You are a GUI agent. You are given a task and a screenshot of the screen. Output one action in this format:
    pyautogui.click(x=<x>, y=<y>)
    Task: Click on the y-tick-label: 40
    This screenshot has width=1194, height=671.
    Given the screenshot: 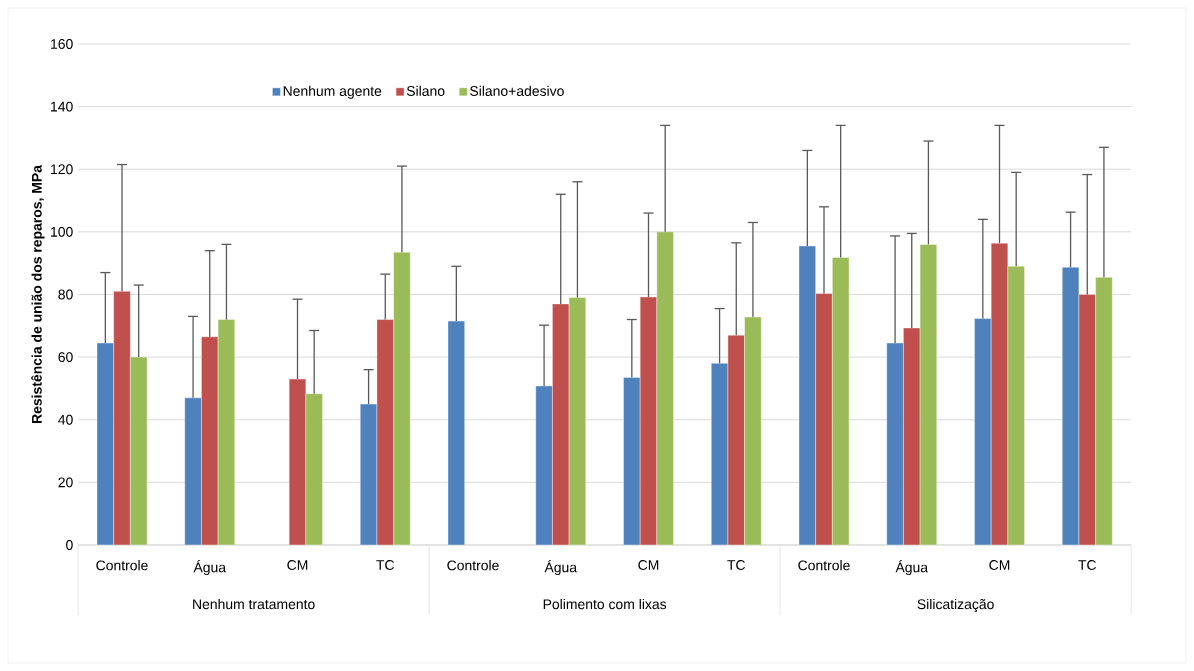 What is the action you would take?
    pyautogui.click(x=65, y=419)
    